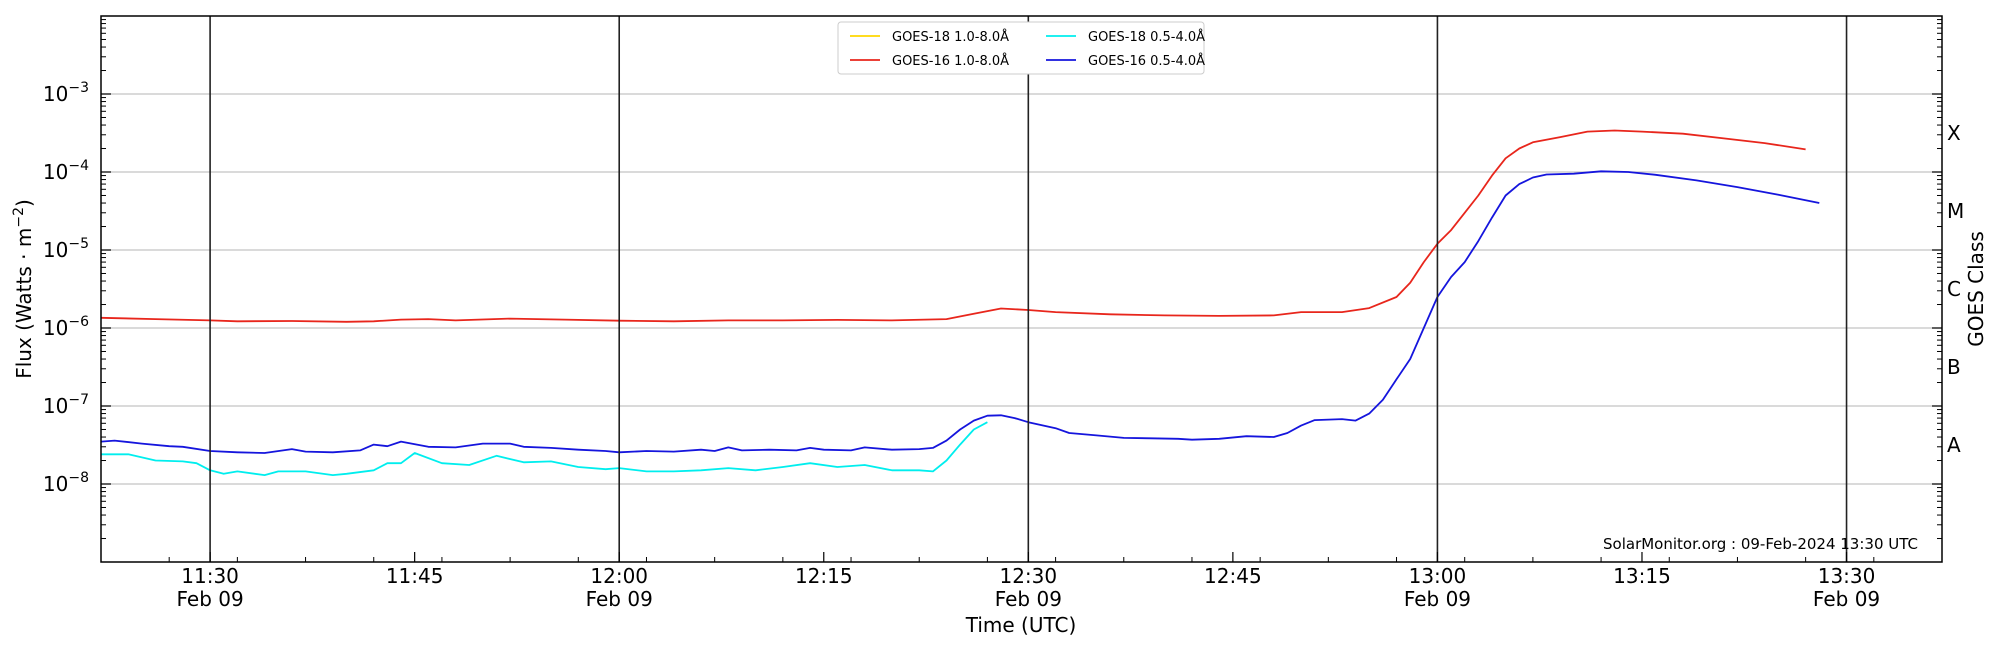 The height and width of the screenshot is (650, 2000). I want to click on y-axis-title-exponent: −2, so click(19, 217).